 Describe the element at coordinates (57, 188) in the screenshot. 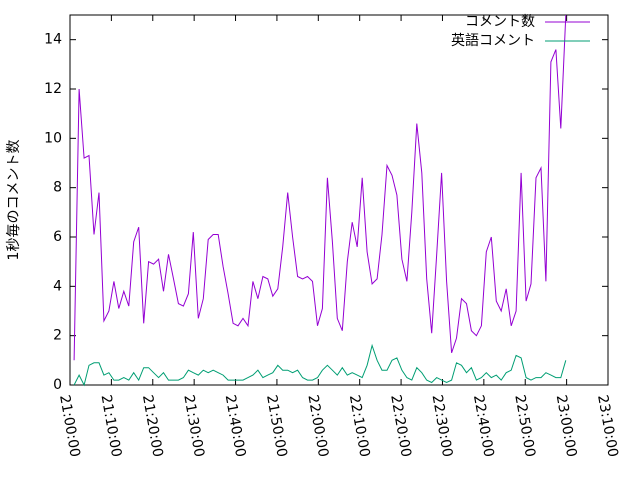

I see `y-tick-label: 8` at that location.